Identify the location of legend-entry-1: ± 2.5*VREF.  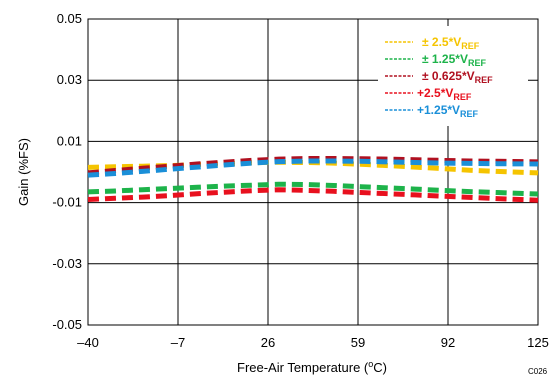
(451, 43).